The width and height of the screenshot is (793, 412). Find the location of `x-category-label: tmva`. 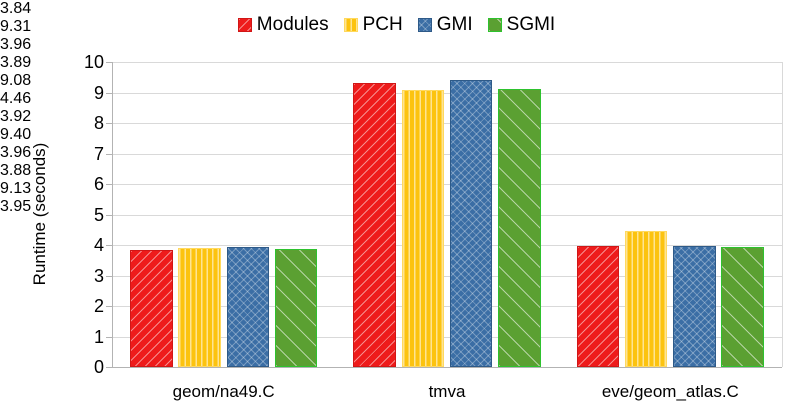

x-category-label: tmva is located at coordinates (447, 391).